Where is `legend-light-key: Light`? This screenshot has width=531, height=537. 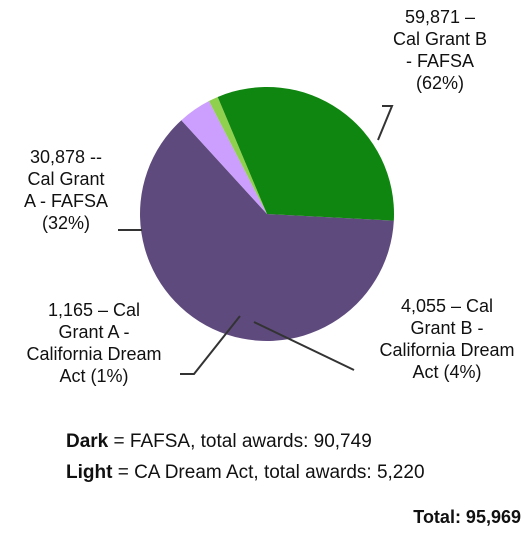 legend-light-key: Light is located at coordinates (89, 472).